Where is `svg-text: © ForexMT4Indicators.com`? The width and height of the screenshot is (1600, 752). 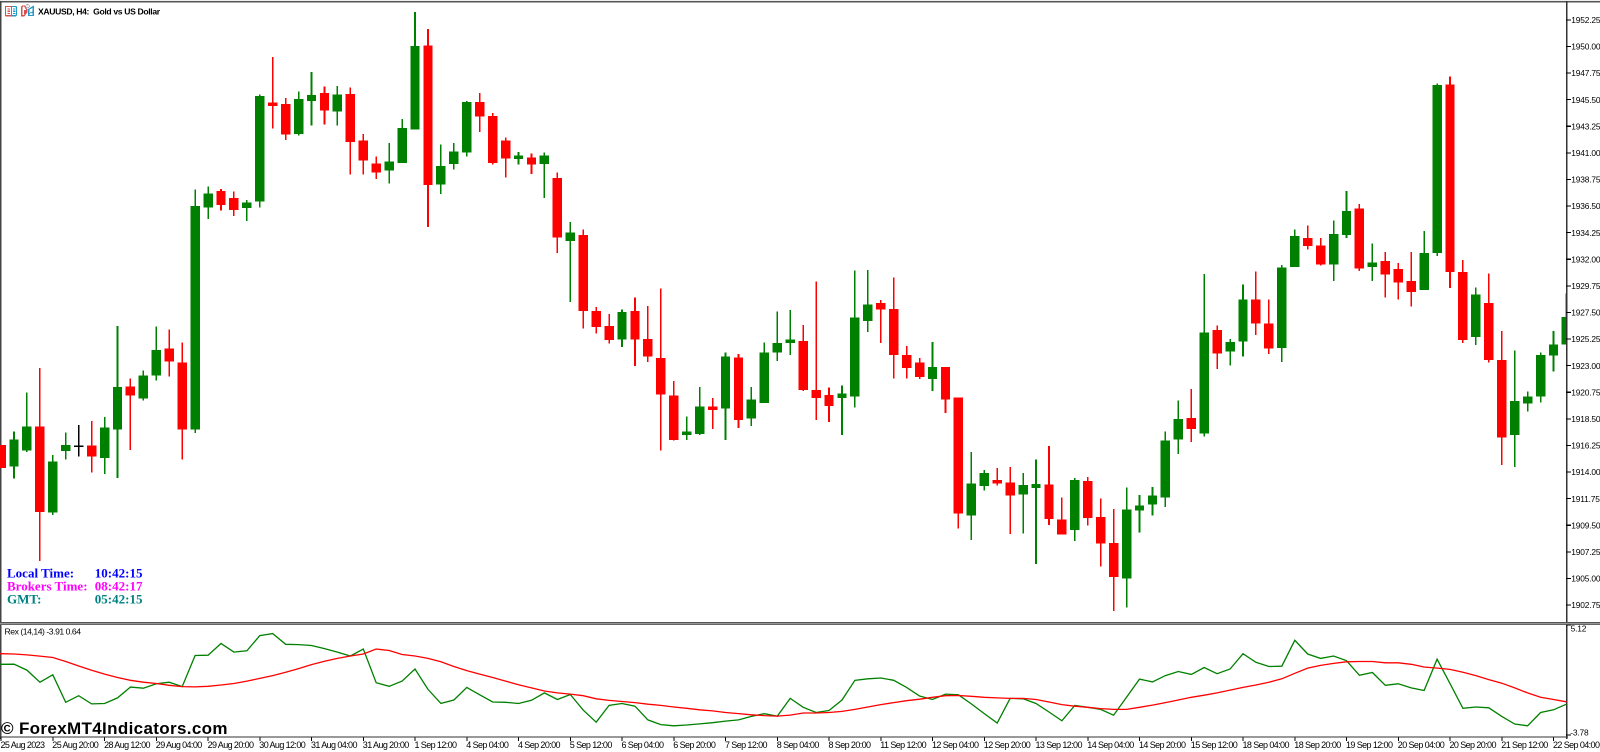
svg-text: © ForexMT4Indicators.com is located at coordinates (114, 728).